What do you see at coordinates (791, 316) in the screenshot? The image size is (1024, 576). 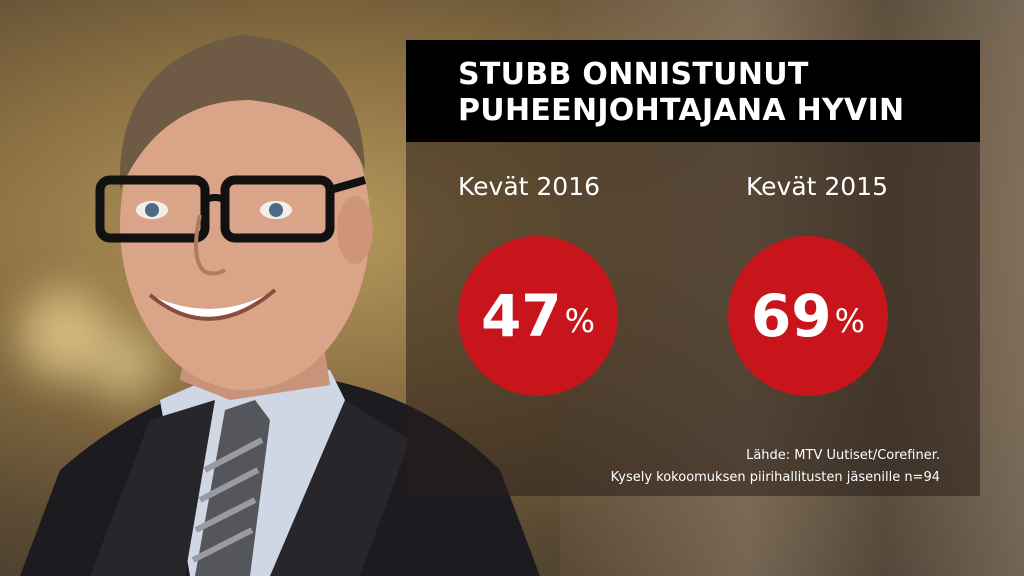 I see `stat-value-2015: 69` at bounding box center [791, 316].